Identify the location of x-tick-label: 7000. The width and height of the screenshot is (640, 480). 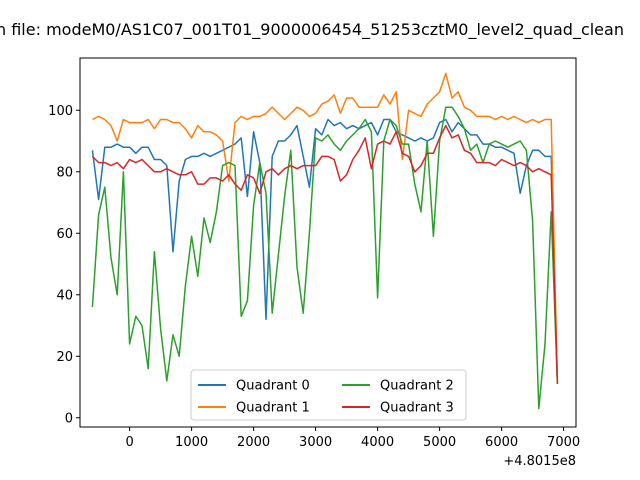
(563, 442).